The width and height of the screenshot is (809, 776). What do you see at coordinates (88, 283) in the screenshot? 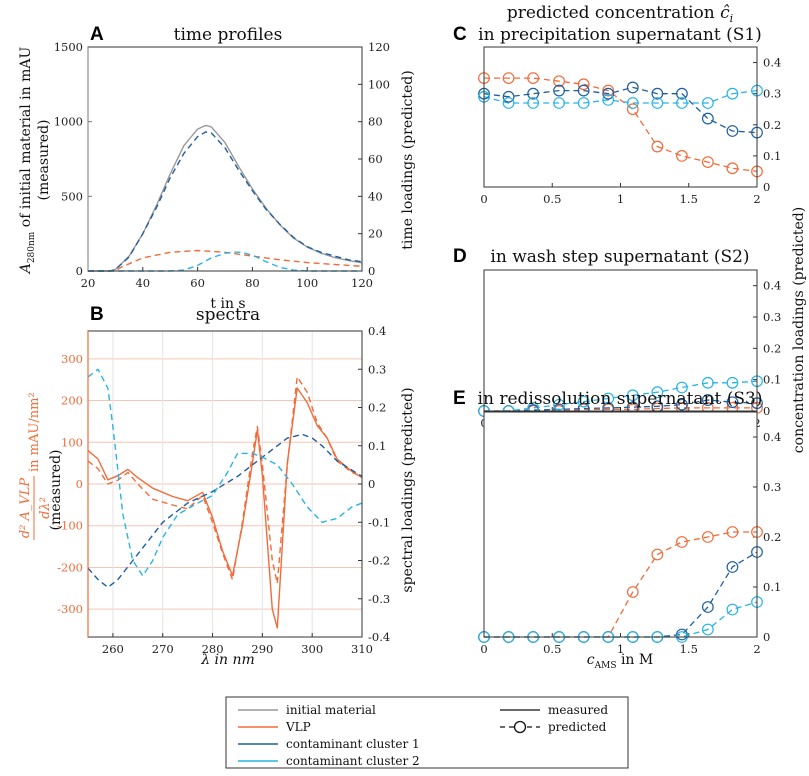
I see `xtick-label: 20` at bounding box center [88, 283].